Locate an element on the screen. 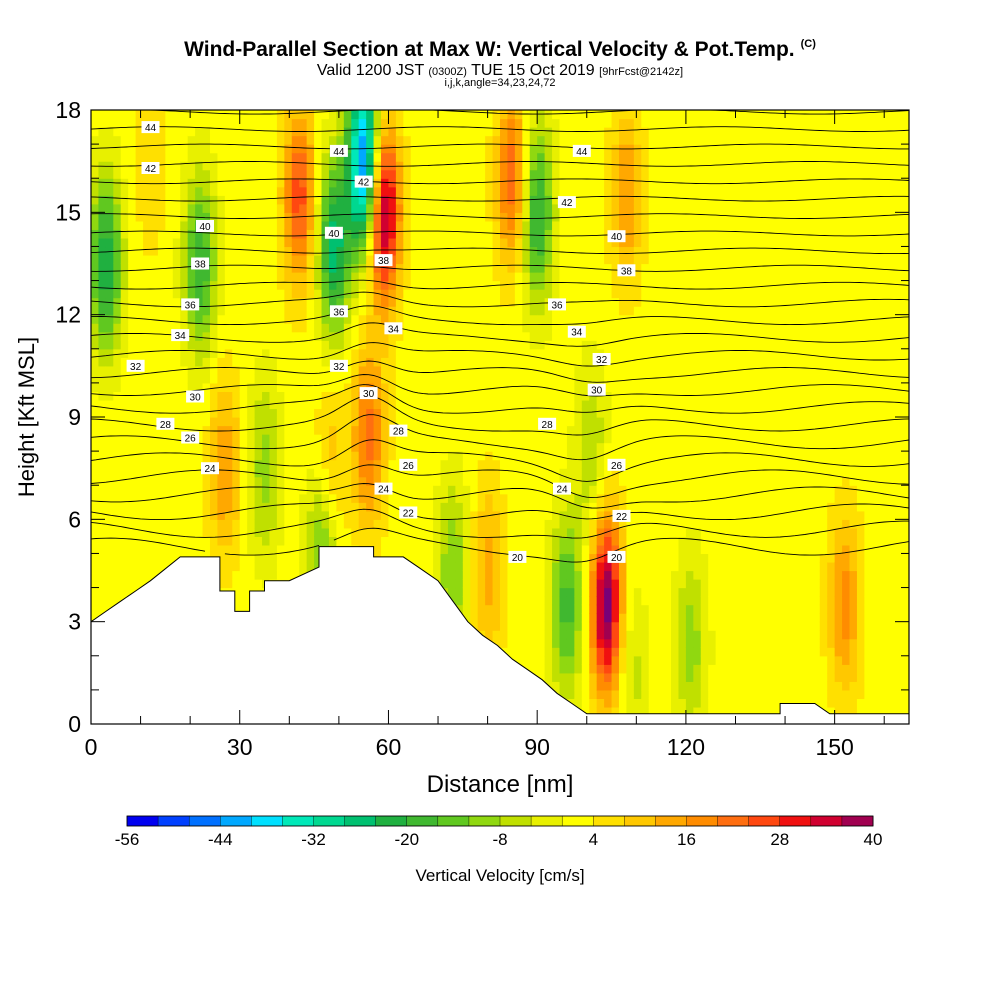  chart-subtitle-indices: i,j,k,angle=34,23,24,72 is located at coordinates (500, 83).